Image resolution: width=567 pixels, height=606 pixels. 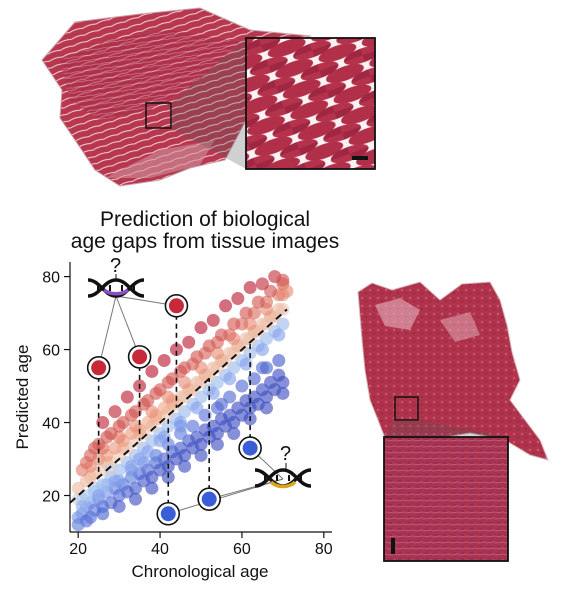 What do you see at coordinates (116, 288) in the screenshot?
I see `dna-icon-top` at bounding box center [116, 288].